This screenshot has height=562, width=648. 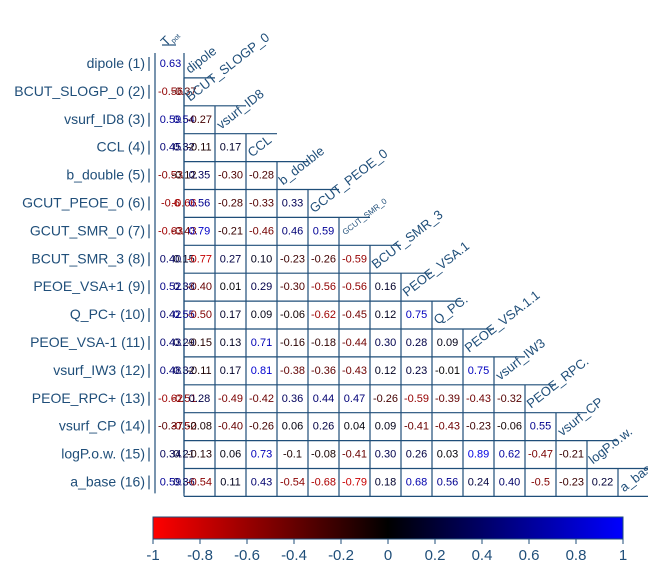 What do you see at coordinates (183, 427) in the screenshot?
I see `matrix-cell: -0.52` at bounding box center [183, 427].